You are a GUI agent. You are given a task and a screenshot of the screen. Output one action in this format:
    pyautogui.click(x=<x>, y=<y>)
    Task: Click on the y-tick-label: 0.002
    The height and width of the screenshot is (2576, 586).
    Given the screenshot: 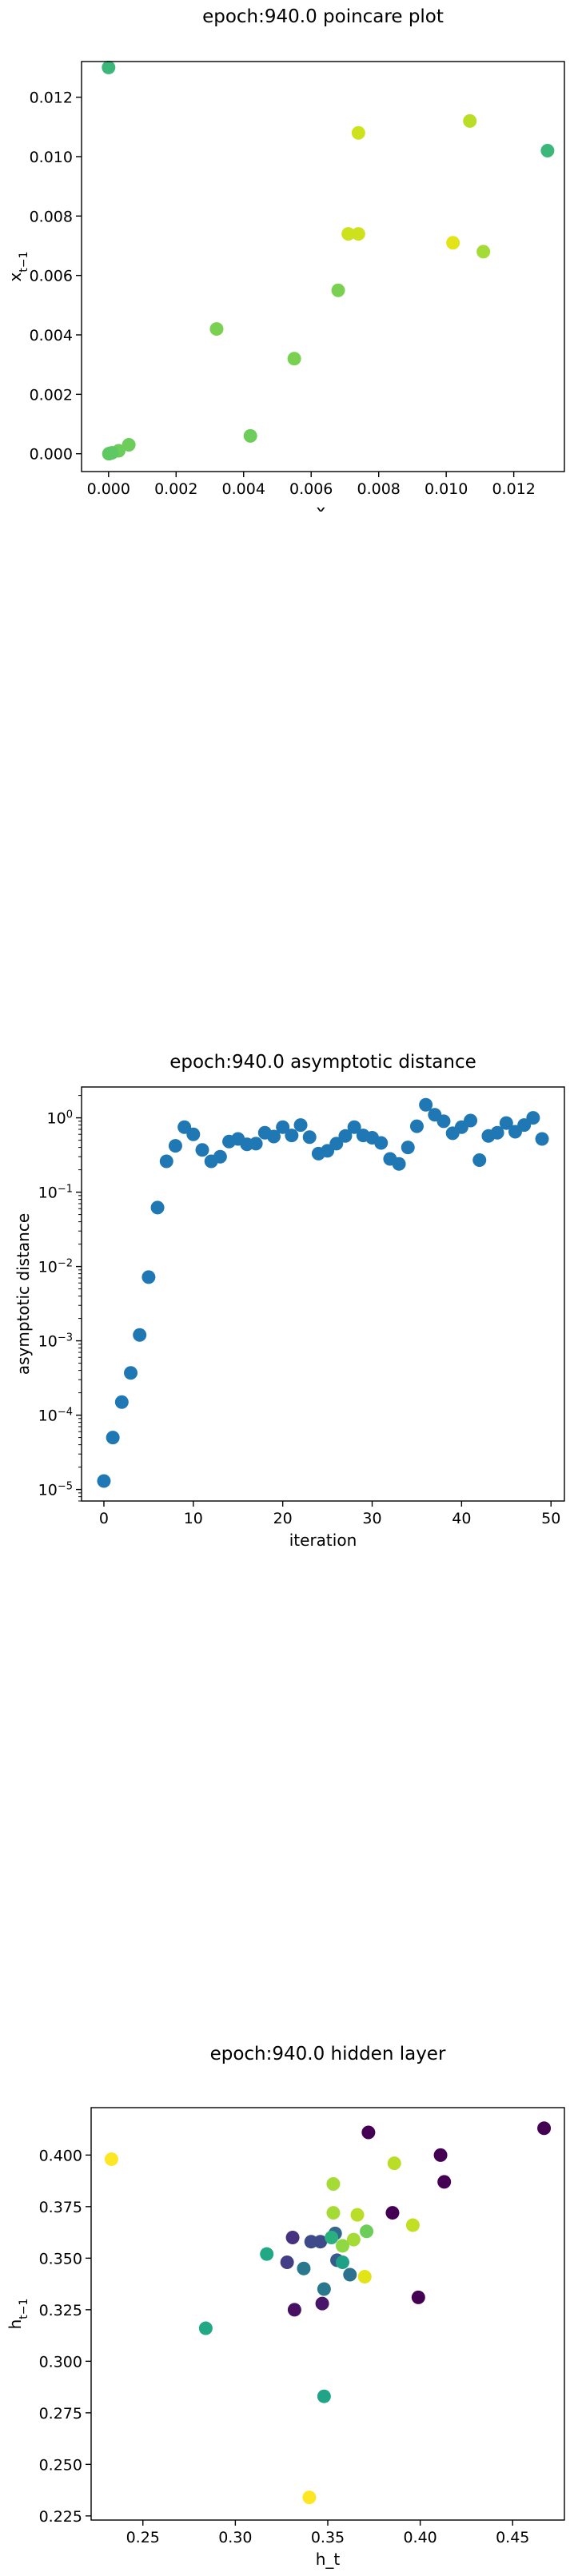 What is the action you would take?
    pyautogui.click(x=52, y=395)
    